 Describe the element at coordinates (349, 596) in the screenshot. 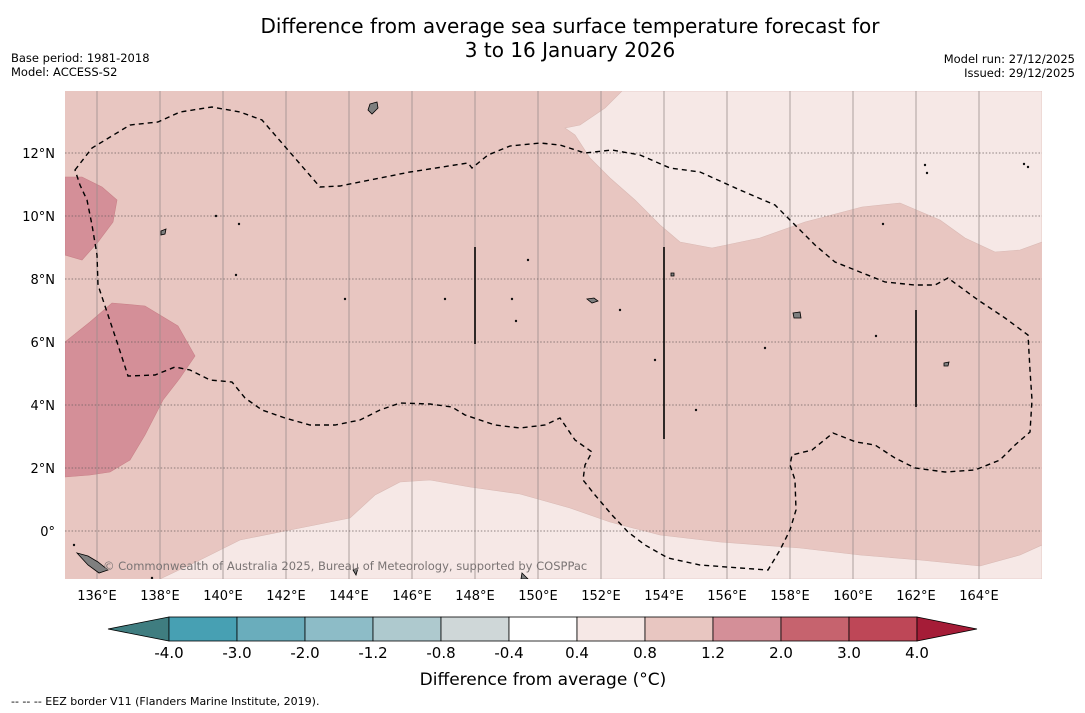

I see `lon-label: 144°E` at that location.